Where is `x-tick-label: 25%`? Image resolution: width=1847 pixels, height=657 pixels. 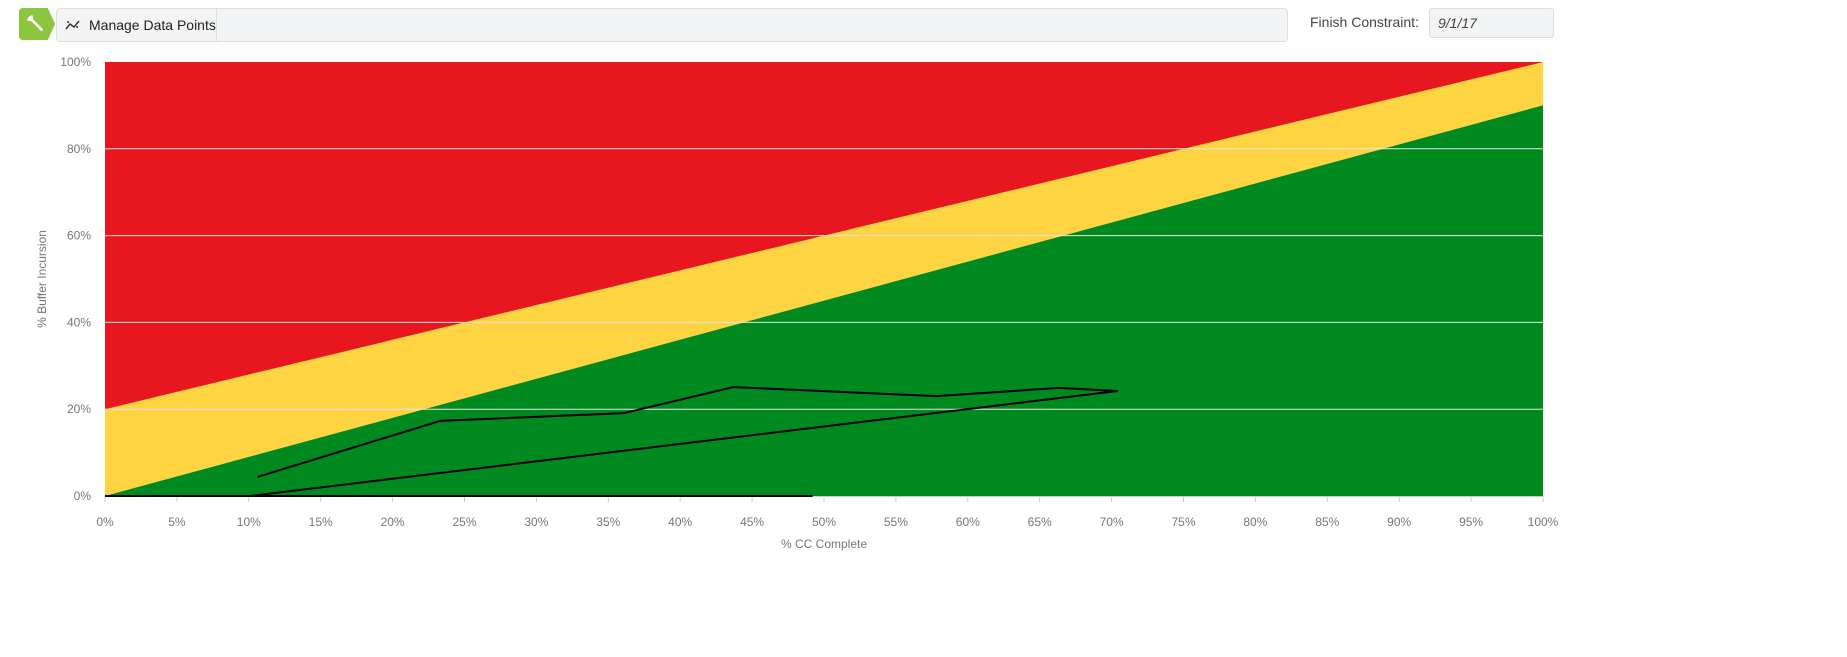
x-tick-label: 25% is located at coordinates (464, 522).